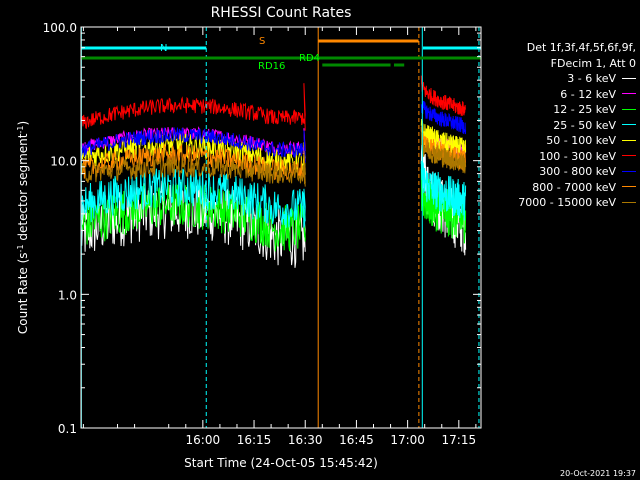 Image resolution: width=640 pixels, height=480 pixels. I want to click on legend-entry: 50 - 100 keV, so click(553, 141).